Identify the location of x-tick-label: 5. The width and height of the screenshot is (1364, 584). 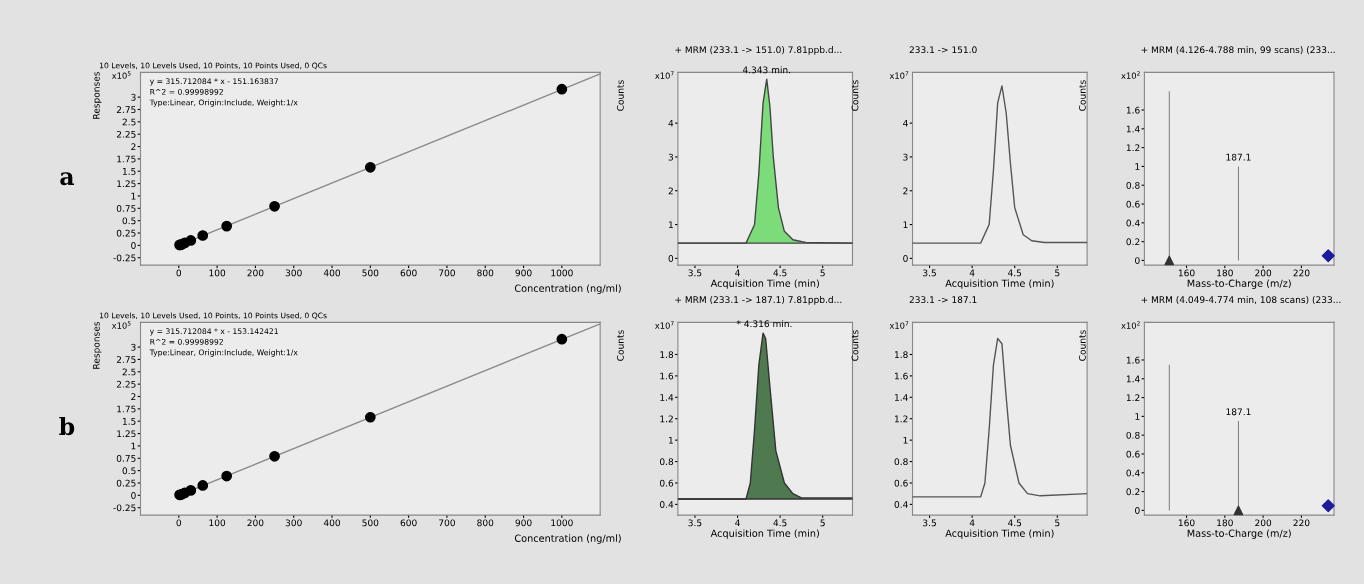
(1057, 273).